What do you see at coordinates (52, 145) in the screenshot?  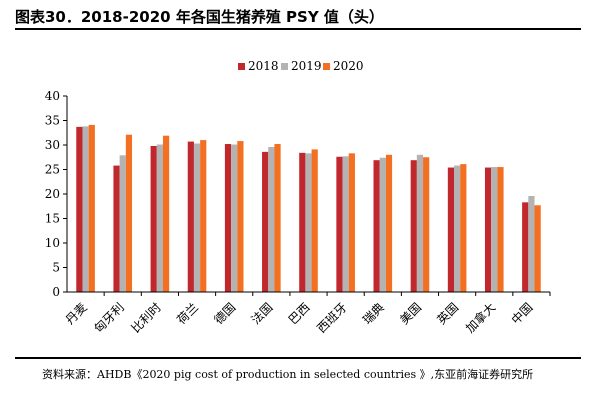 I see `y-tick-label: 30` at bounding box center [52, 145].